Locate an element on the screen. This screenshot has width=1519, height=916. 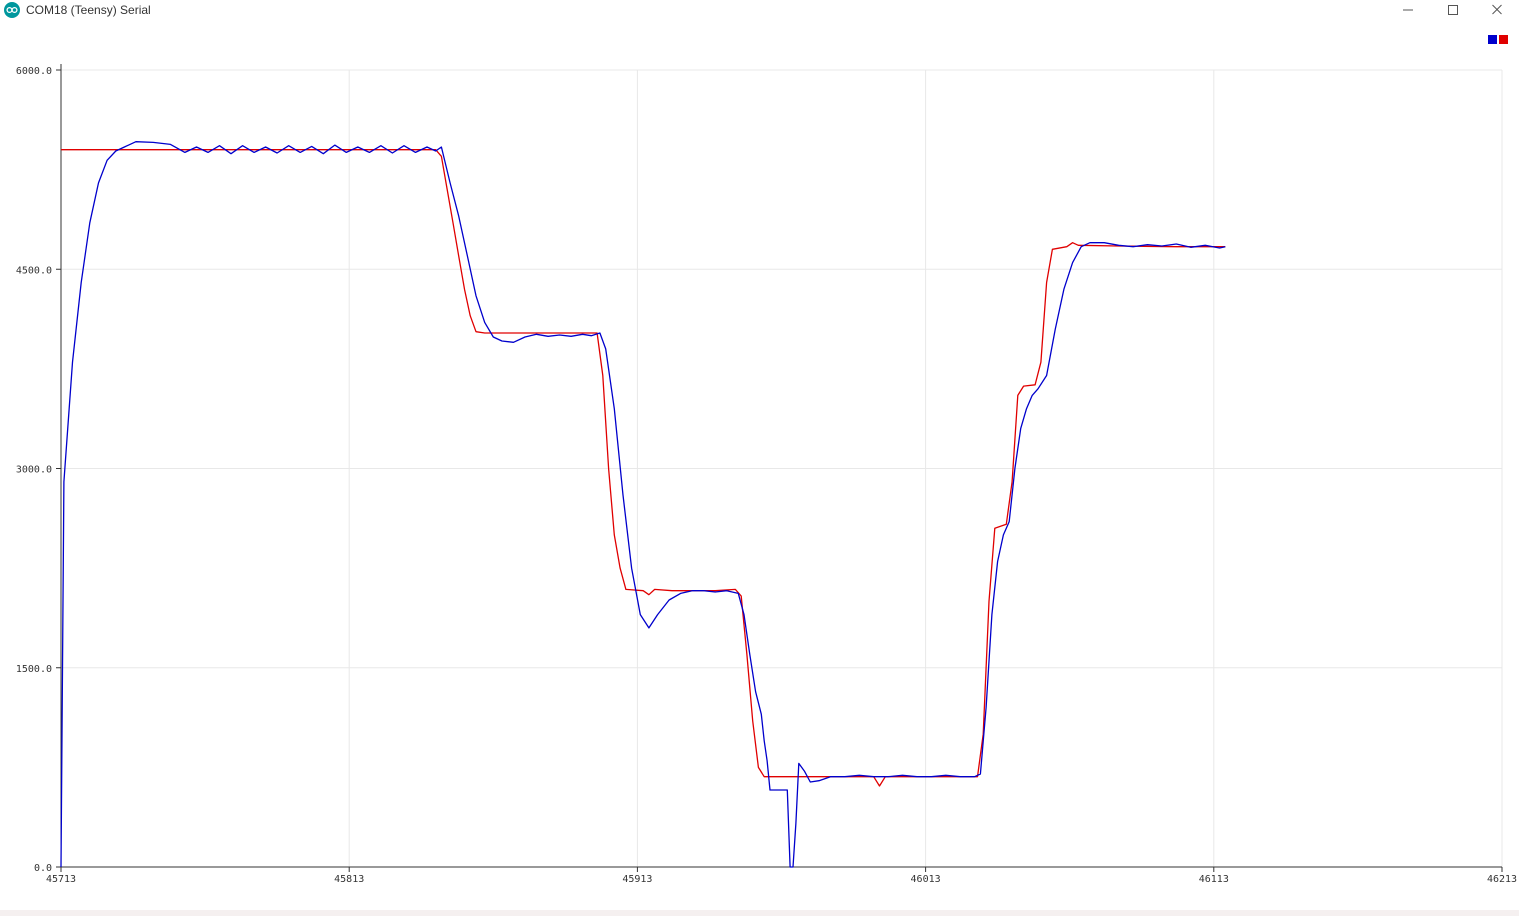
legend-swatch-blue is located at coordinates (1492, 39).